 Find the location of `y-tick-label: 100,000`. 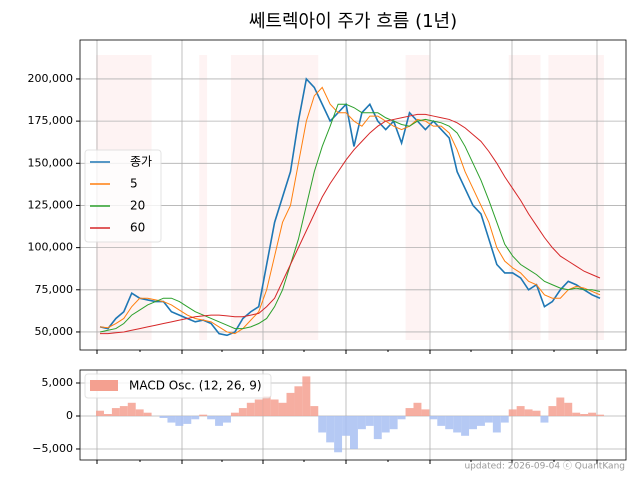

y-tick-label: 100,000 is located at coordinates (51, 247).